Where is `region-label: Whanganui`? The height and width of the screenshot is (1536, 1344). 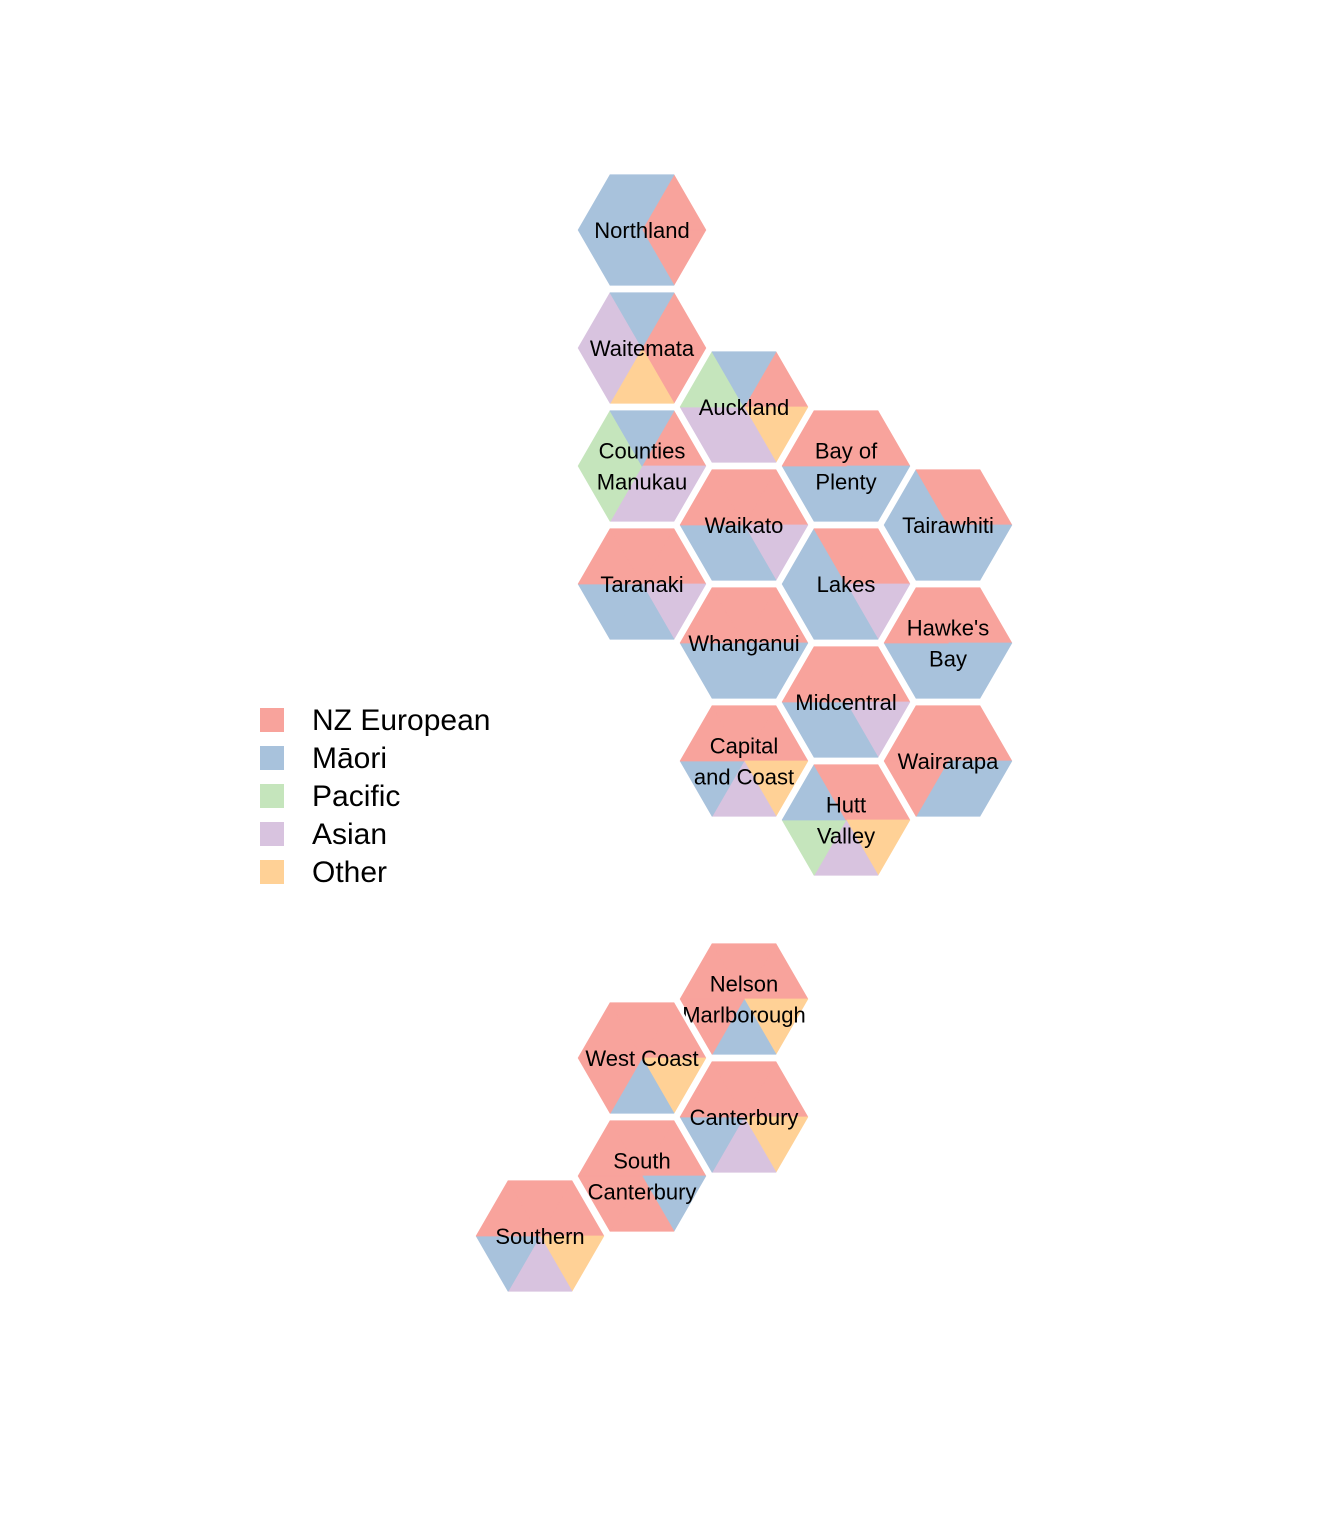 region-label: Whanganui is located at coordinates (743, 643).